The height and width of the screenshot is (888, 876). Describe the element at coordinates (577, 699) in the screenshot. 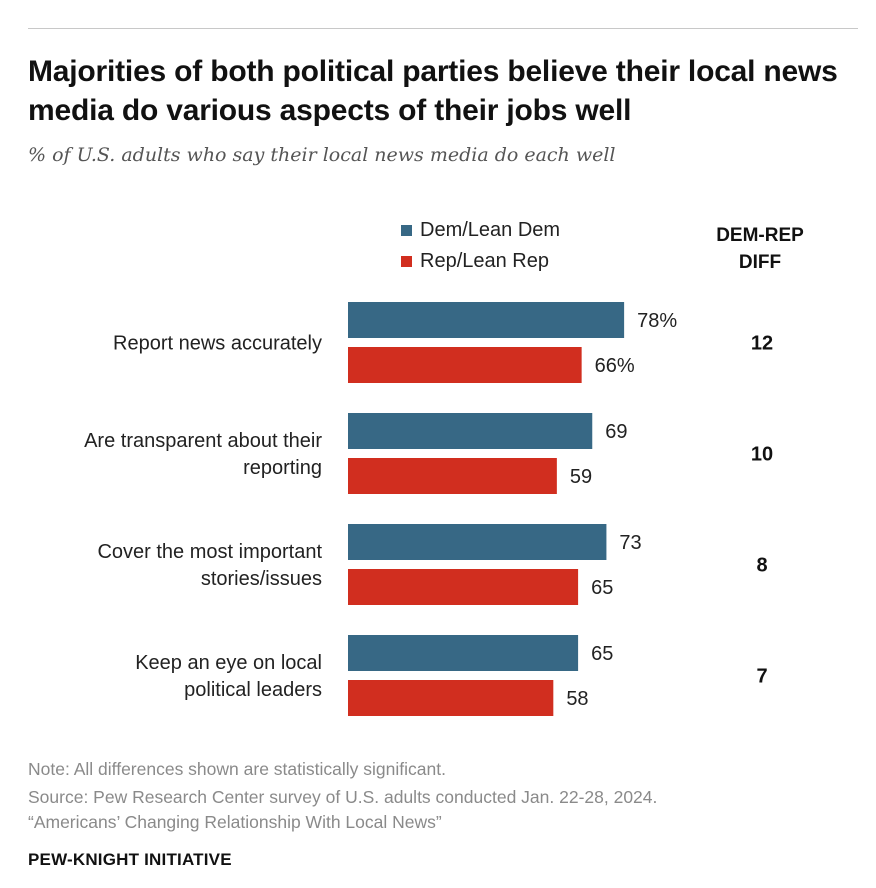

I see `value-label-rep: 58` at that location.